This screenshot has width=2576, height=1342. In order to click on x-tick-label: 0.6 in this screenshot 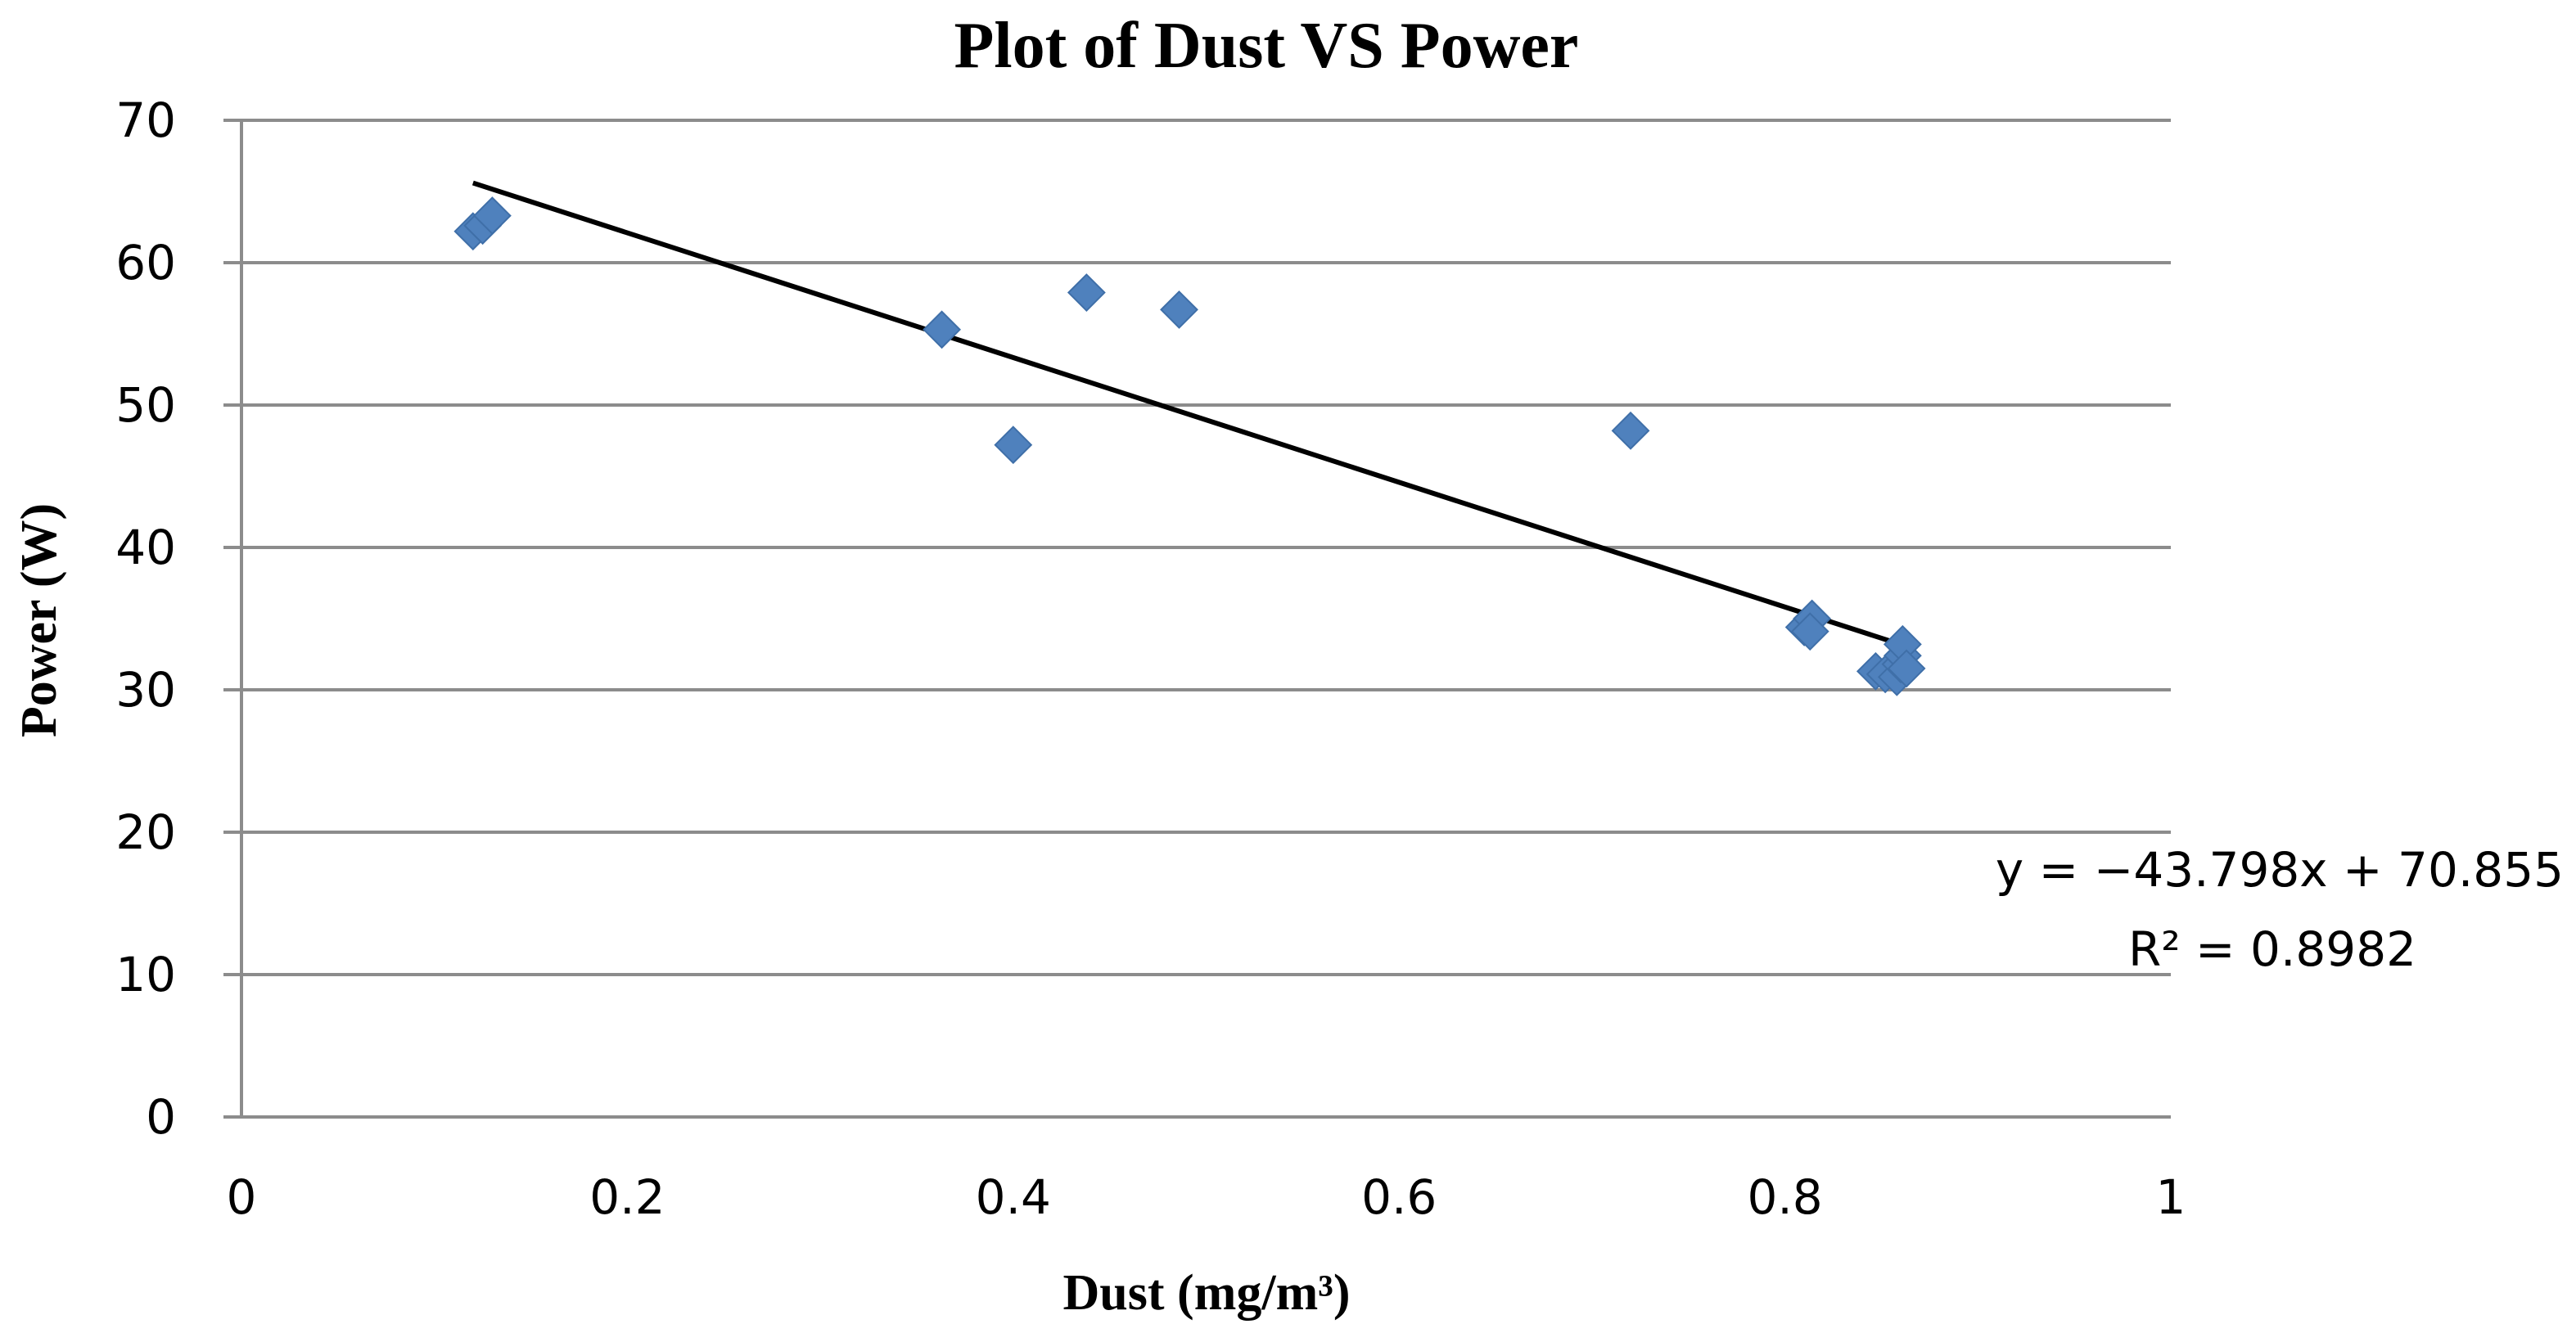, I will do `click(1399, 1197)`.